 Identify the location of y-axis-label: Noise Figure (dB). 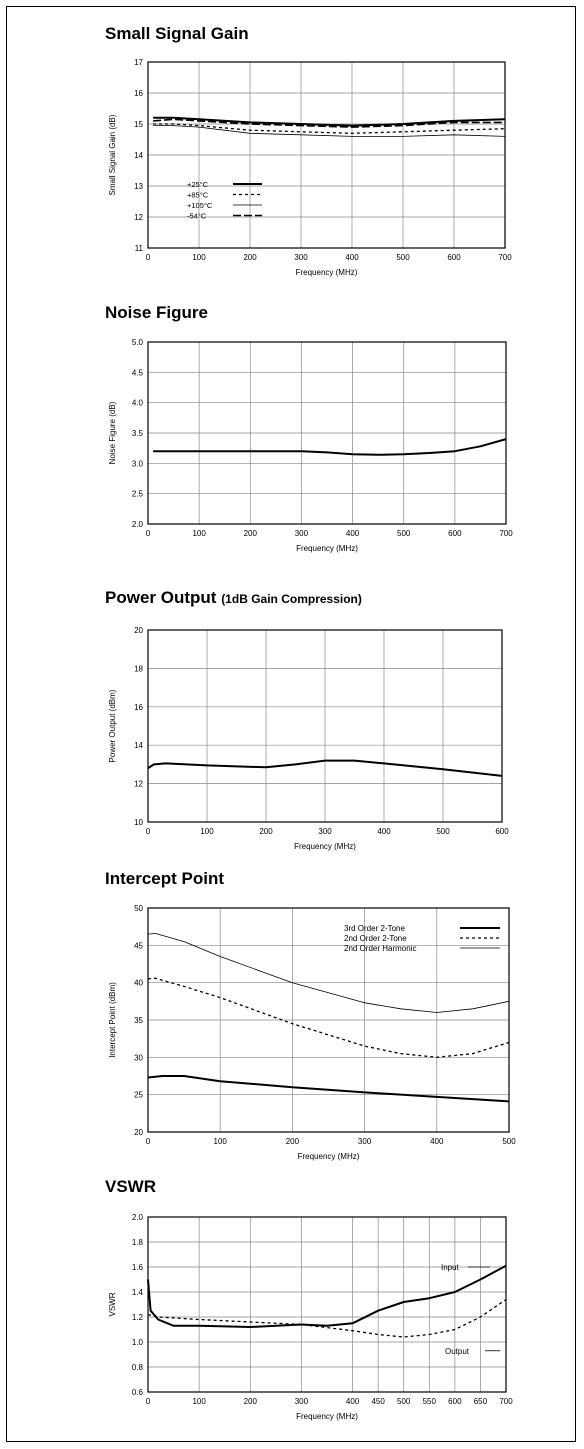
(112, 432).